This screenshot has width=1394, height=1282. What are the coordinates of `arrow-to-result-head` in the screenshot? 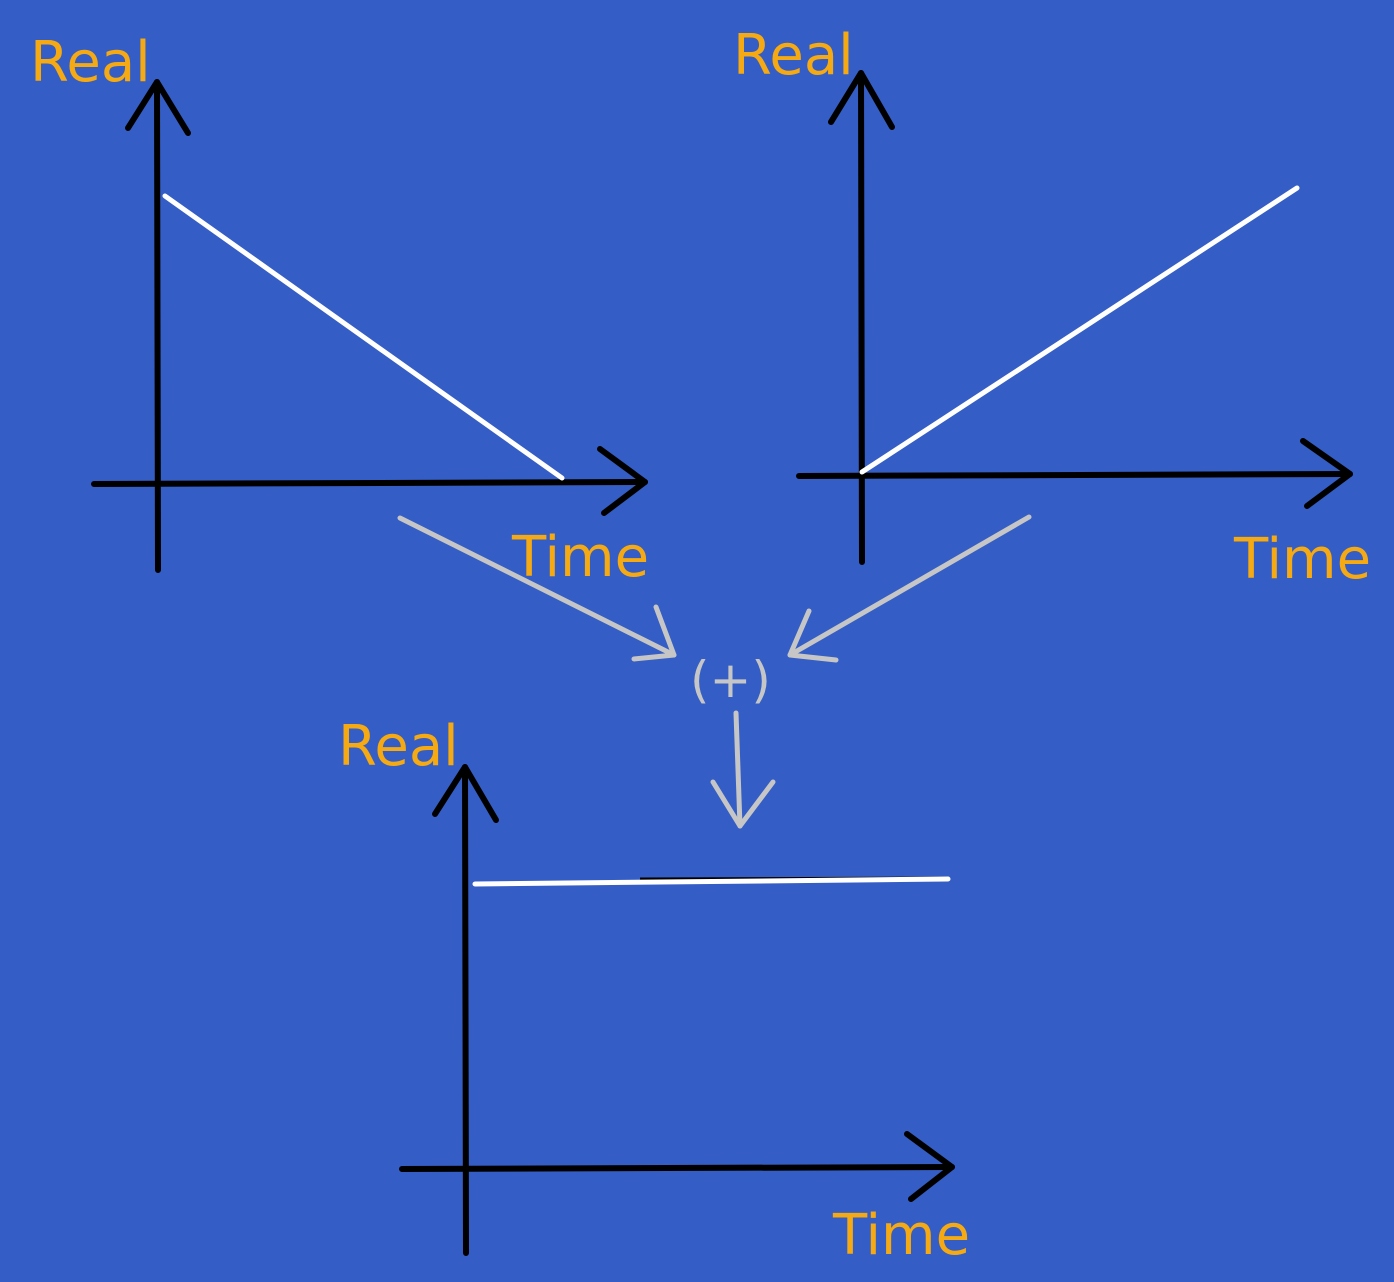 It's located at (743, 804).